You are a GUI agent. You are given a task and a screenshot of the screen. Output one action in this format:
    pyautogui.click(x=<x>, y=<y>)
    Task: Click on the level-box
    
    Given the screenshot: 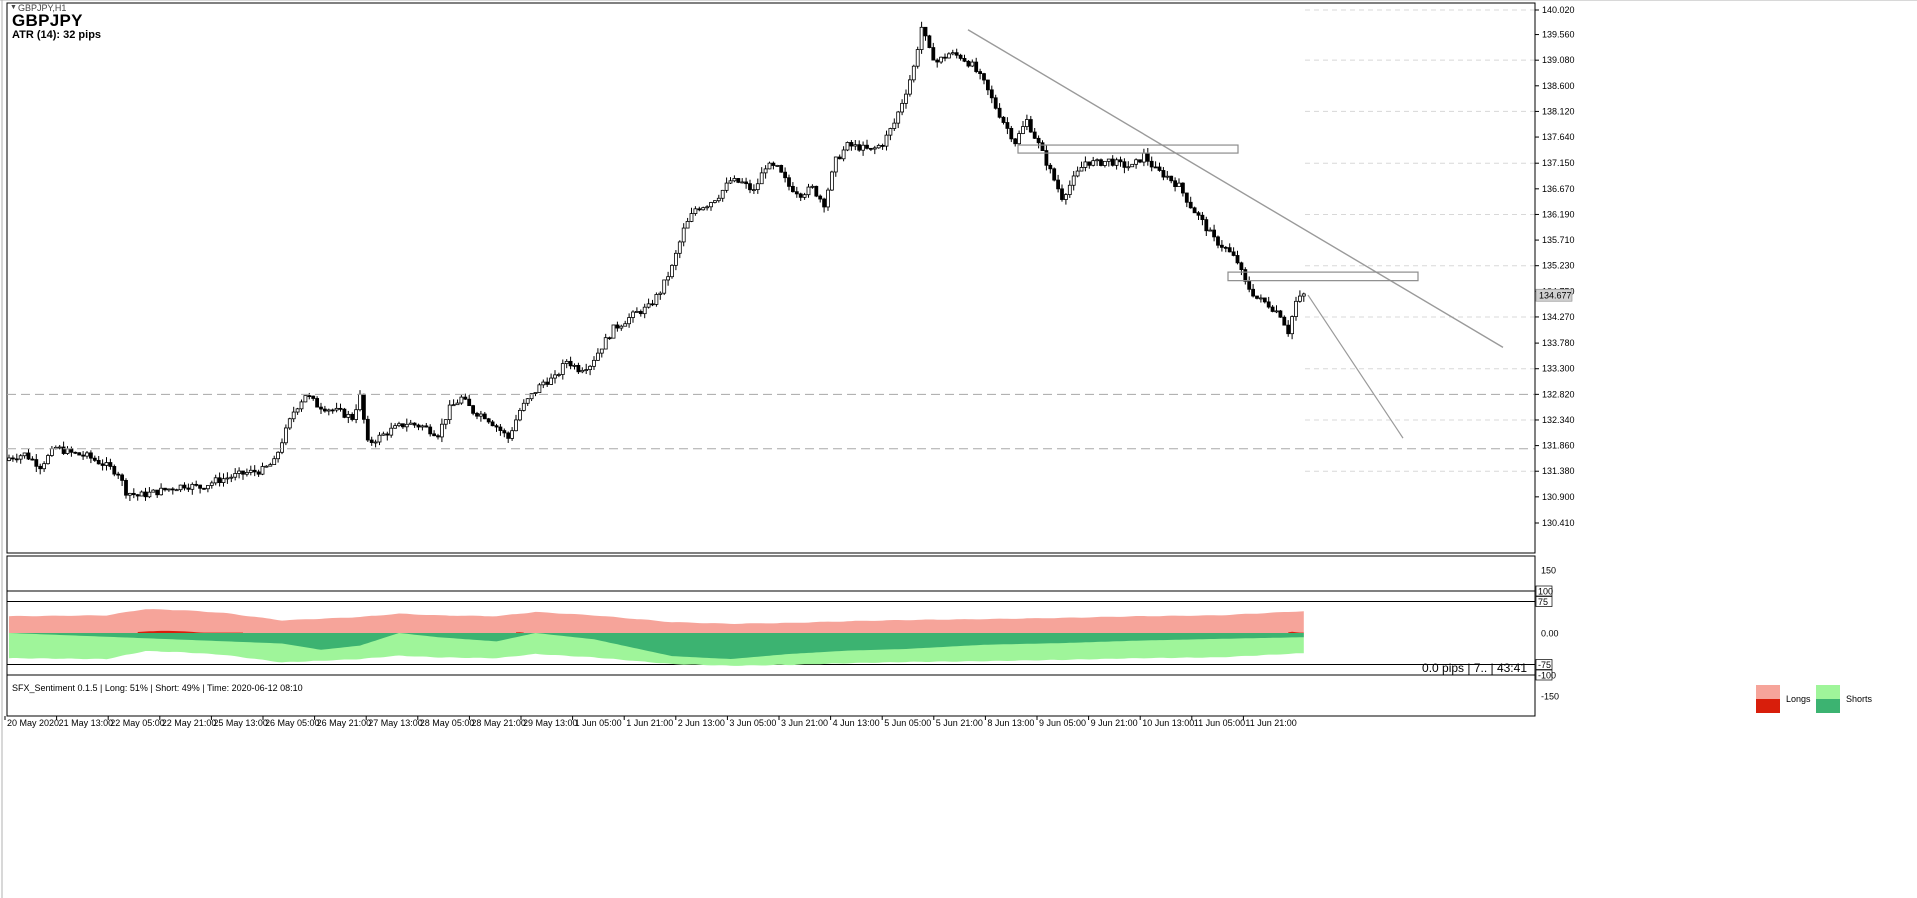 What is the action you would take?
    pyautogui.click(x=1544, y=675)
    